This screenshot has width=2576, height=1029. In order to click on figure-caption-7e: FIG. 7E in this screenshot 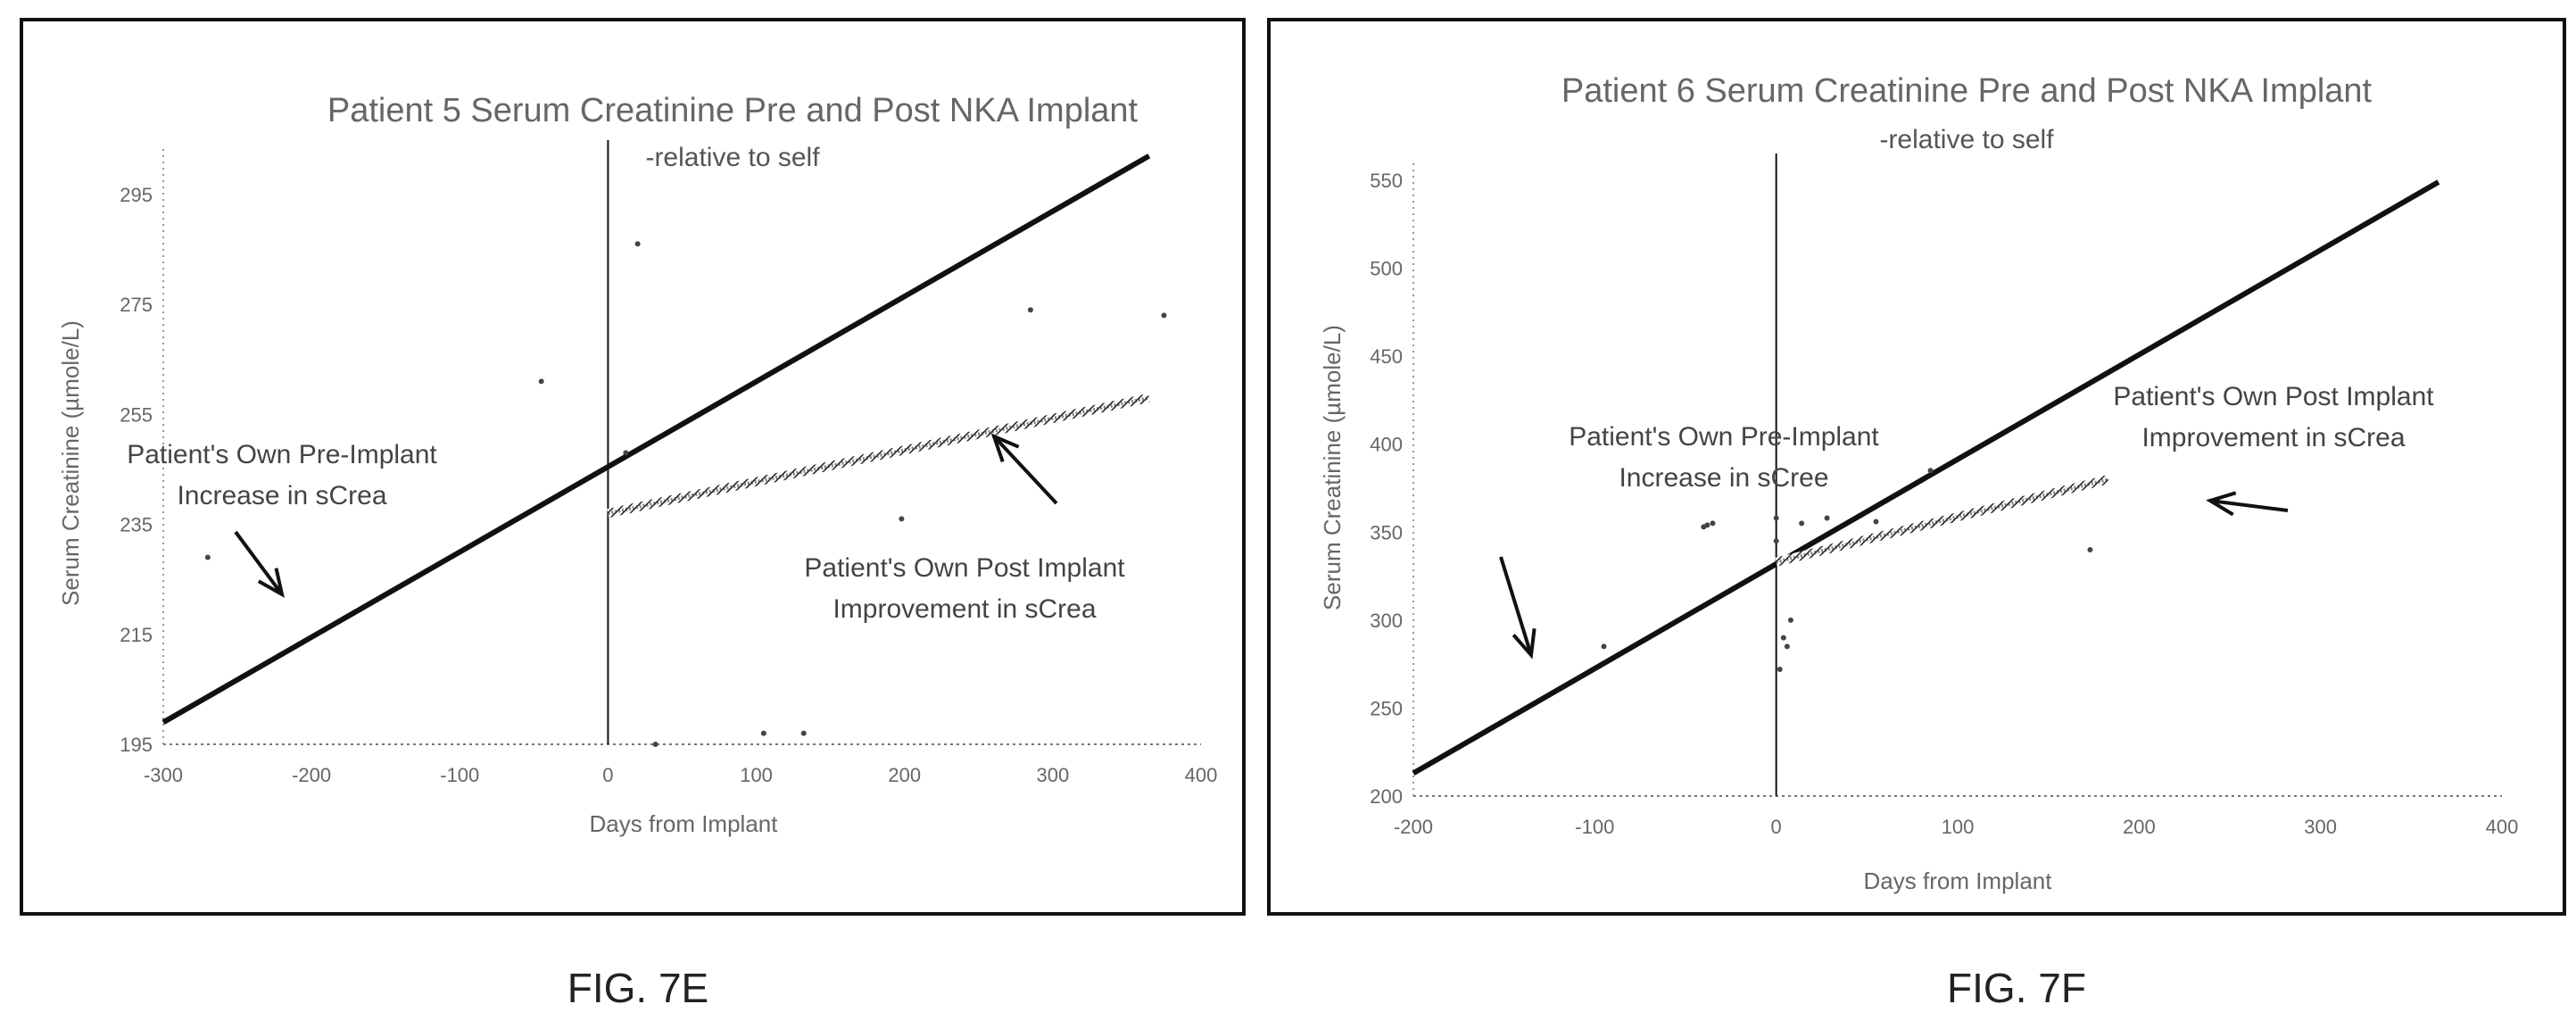, I will do `click(638, 988)`.